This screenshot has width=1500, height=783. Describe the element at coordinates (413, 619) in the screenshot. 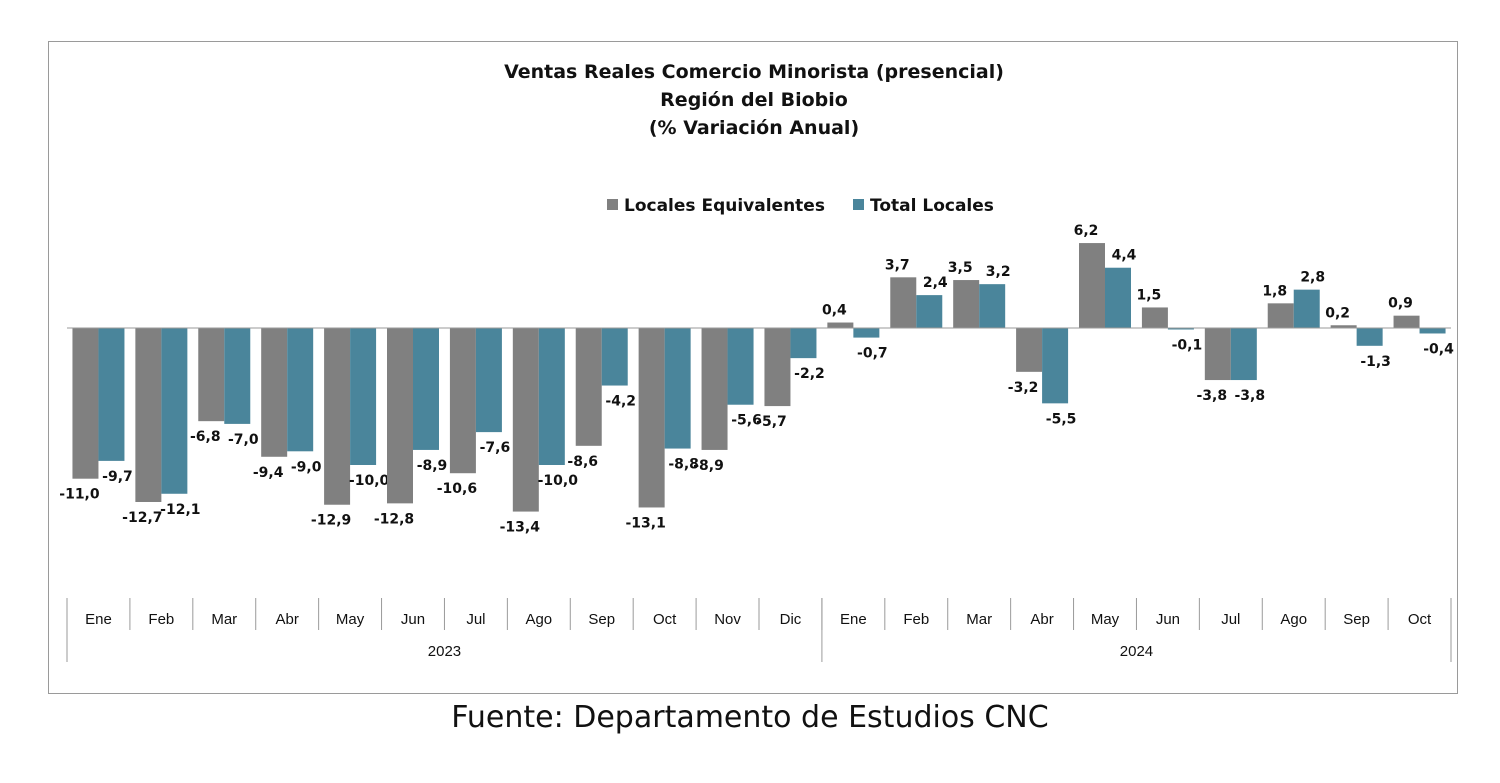

I see `month-label-6: Jun` at that location.